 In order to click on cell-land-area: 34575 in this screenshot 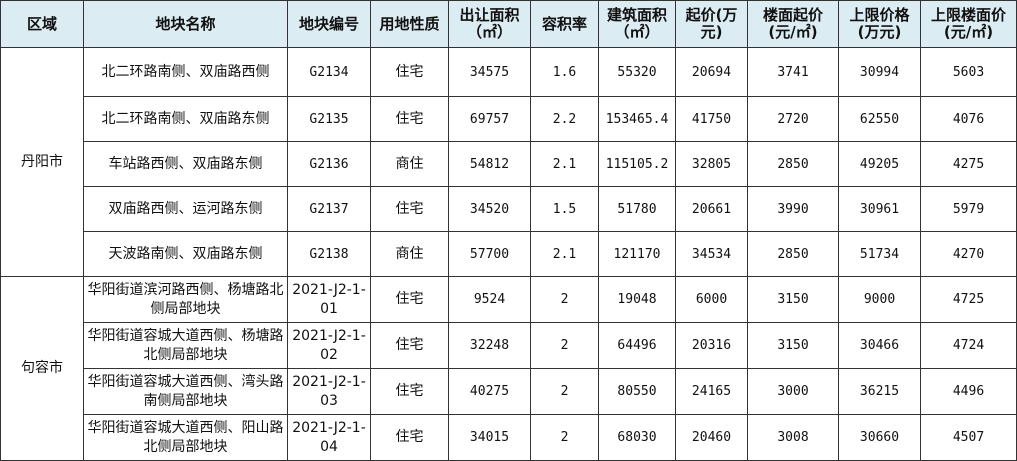, I will do `click(489, 72)`.